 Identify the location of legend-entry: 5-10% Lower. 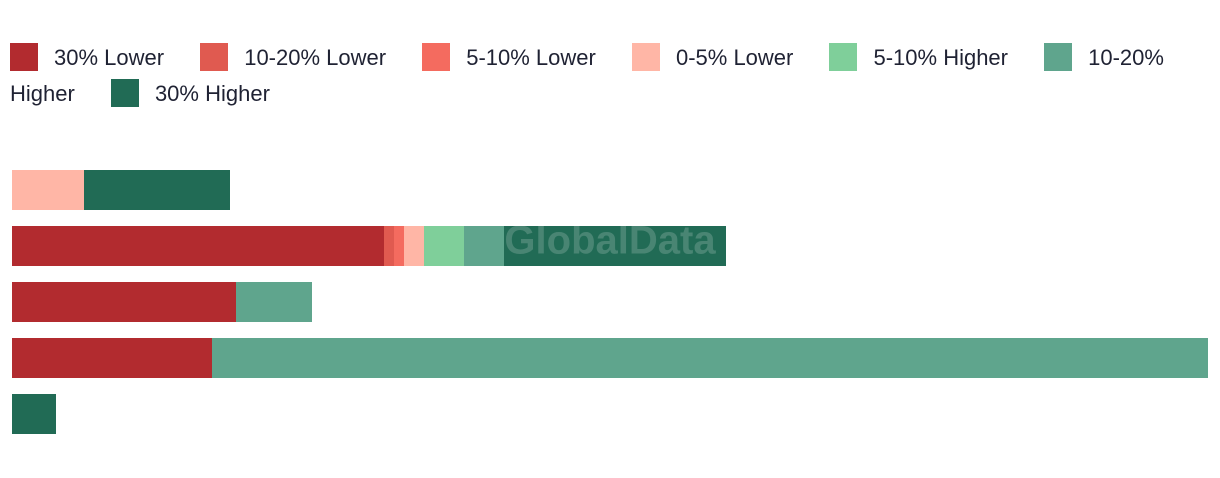
(509, 57).